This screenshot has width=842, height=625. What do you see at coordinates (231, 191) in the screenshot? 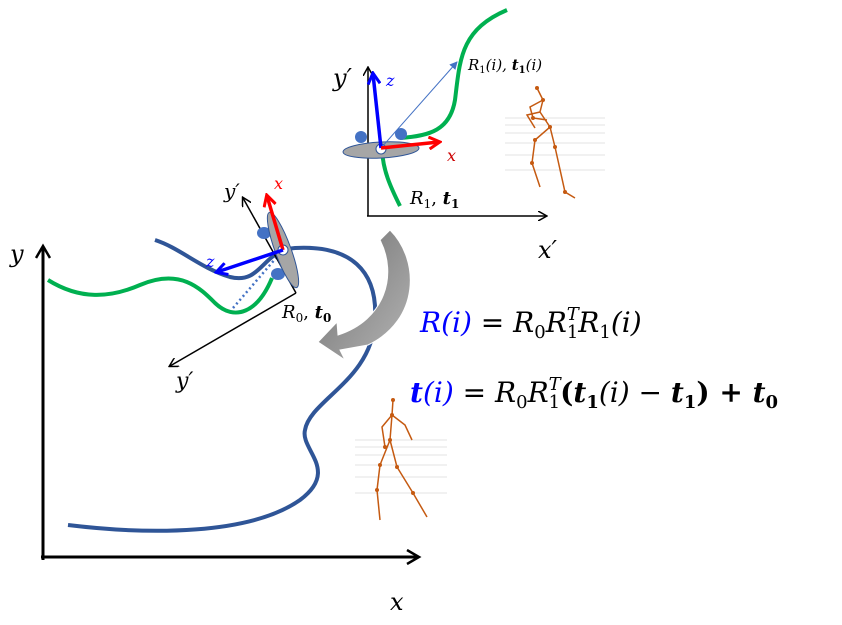
I see `reference-y-label: y′` at bounding box center [231, 191].